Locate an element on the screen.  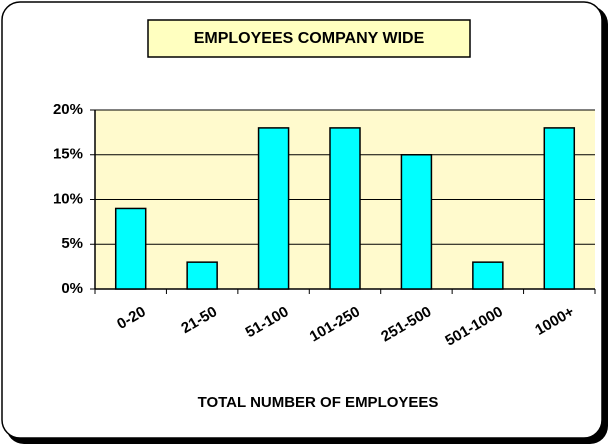
y-tick-label: 0% is located at coordinates (72, 288).